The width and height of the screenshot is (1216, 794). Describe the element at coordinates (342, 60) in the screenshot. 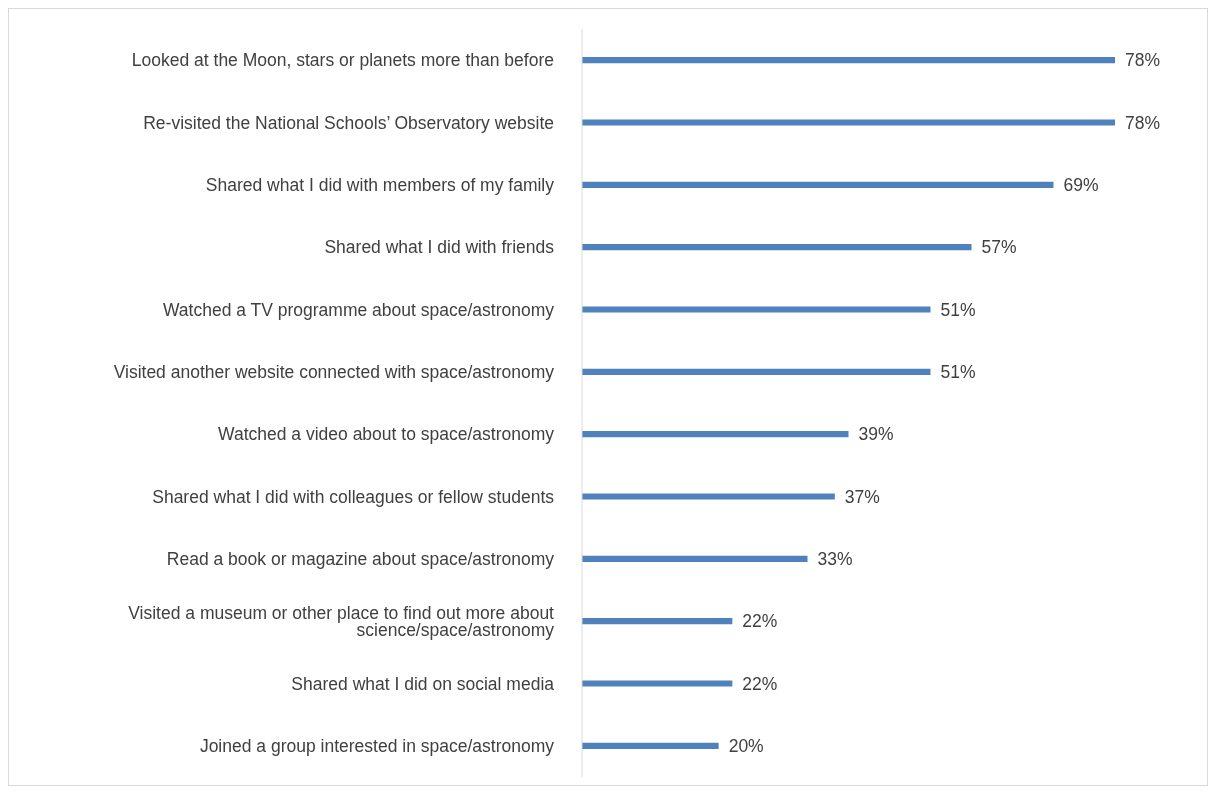

I see `y-tick-label: Looked at the Moon, stars or planets more than before` at that location.